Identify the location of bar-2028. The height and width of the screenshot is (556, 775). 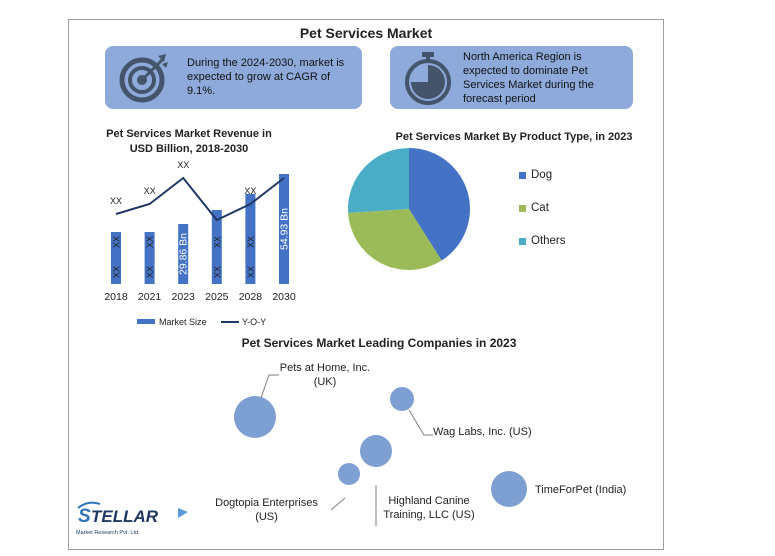
(250, 239).